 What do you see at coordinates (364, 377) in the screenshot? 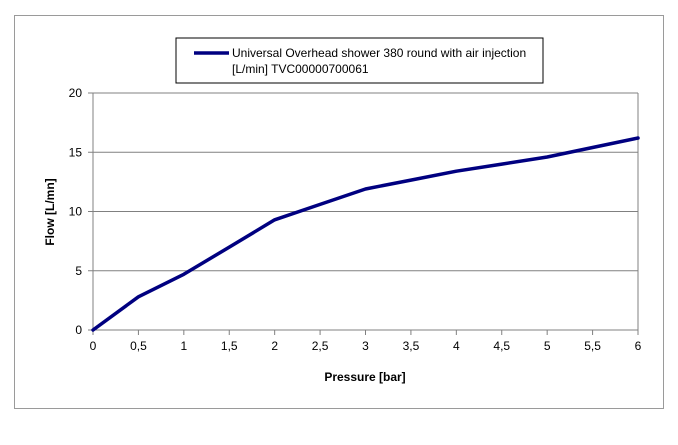
I see `x-axis-title: Pressure [bar]` at bounding box center [364, 377].